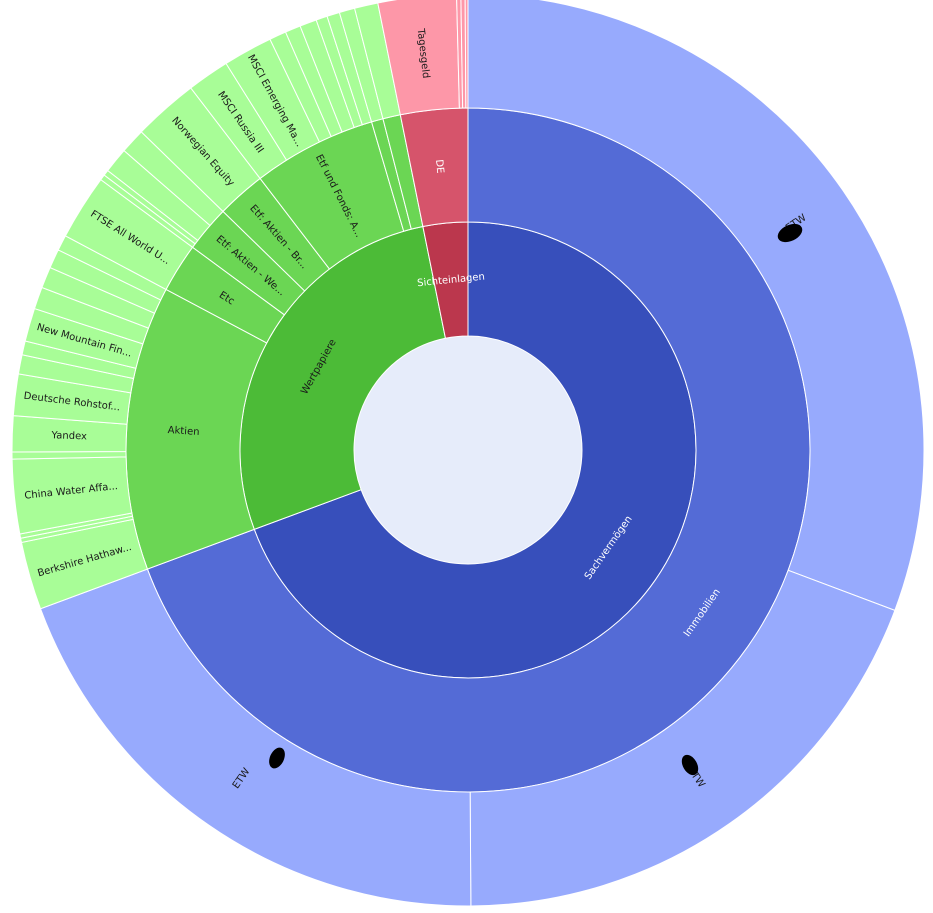  What do you see at coordinates (468, 450) in the screenshot?
I see `center-disc` at bounding box center [468, 450].